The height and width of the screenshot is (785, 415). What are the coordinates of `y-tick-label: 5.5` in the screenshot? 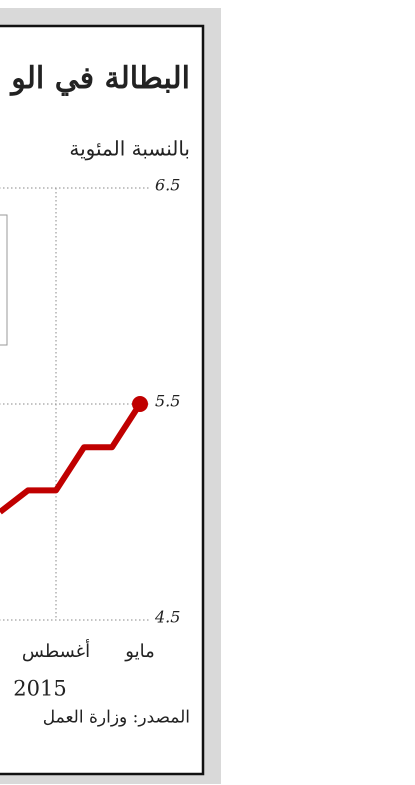 It's located at (167, 401).